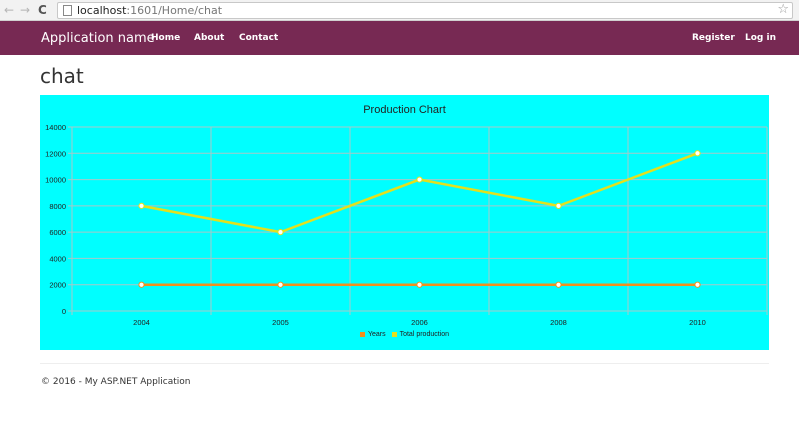  Describe the element at coordinates (424, 334) in the screenshot. I see `legend-label: Total production` at that location.